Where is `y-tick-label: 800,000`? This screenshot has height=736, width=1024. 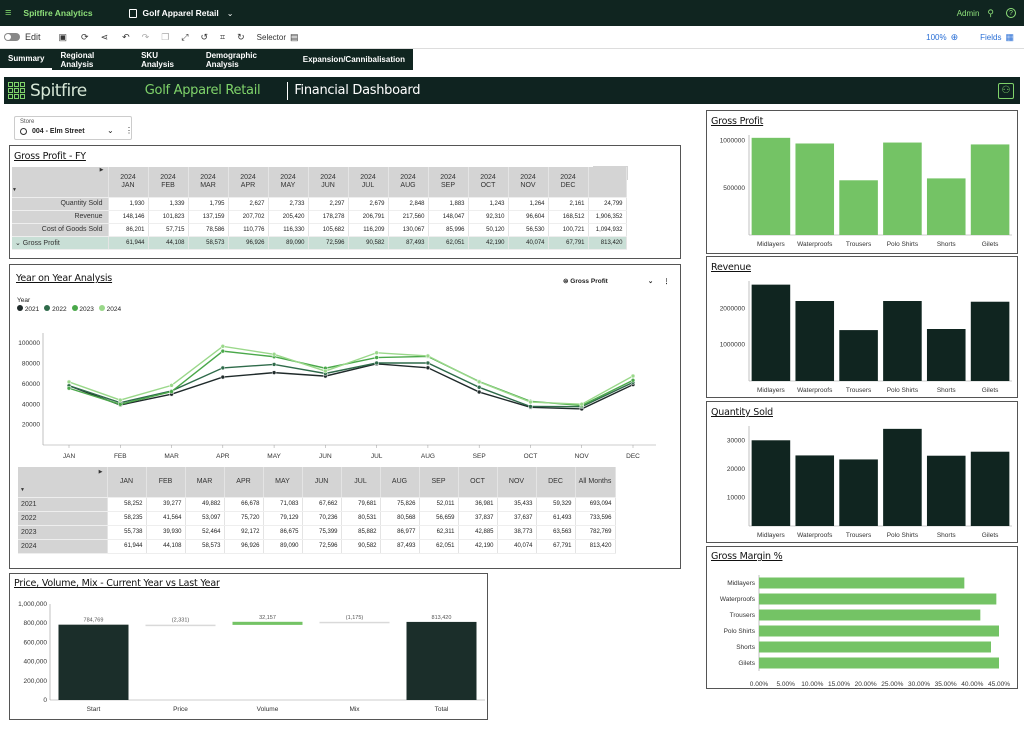 y-tick-label: 800,000 is located at coordinates (36, 623).